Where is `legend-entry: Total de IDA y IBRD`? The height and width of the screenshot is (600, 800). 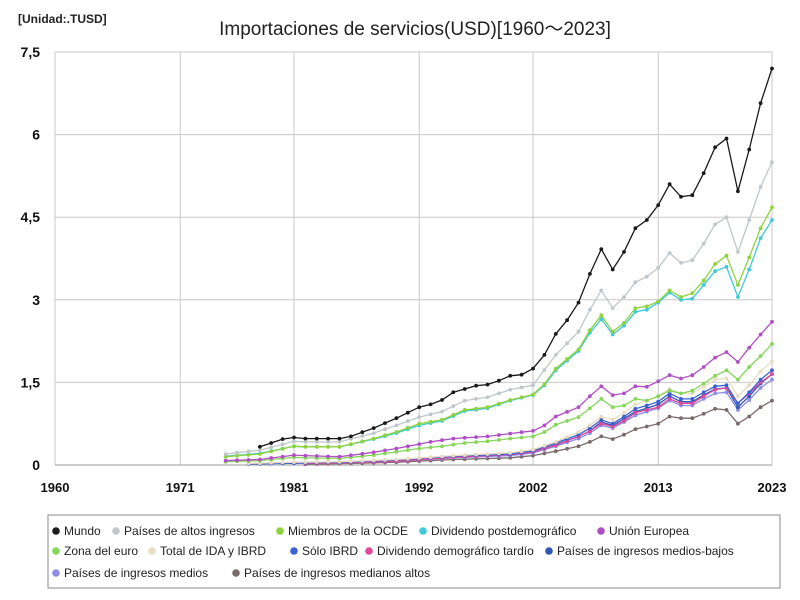 legend-entry: Total de IDA y IBRD is located at coordinates (207, 551).